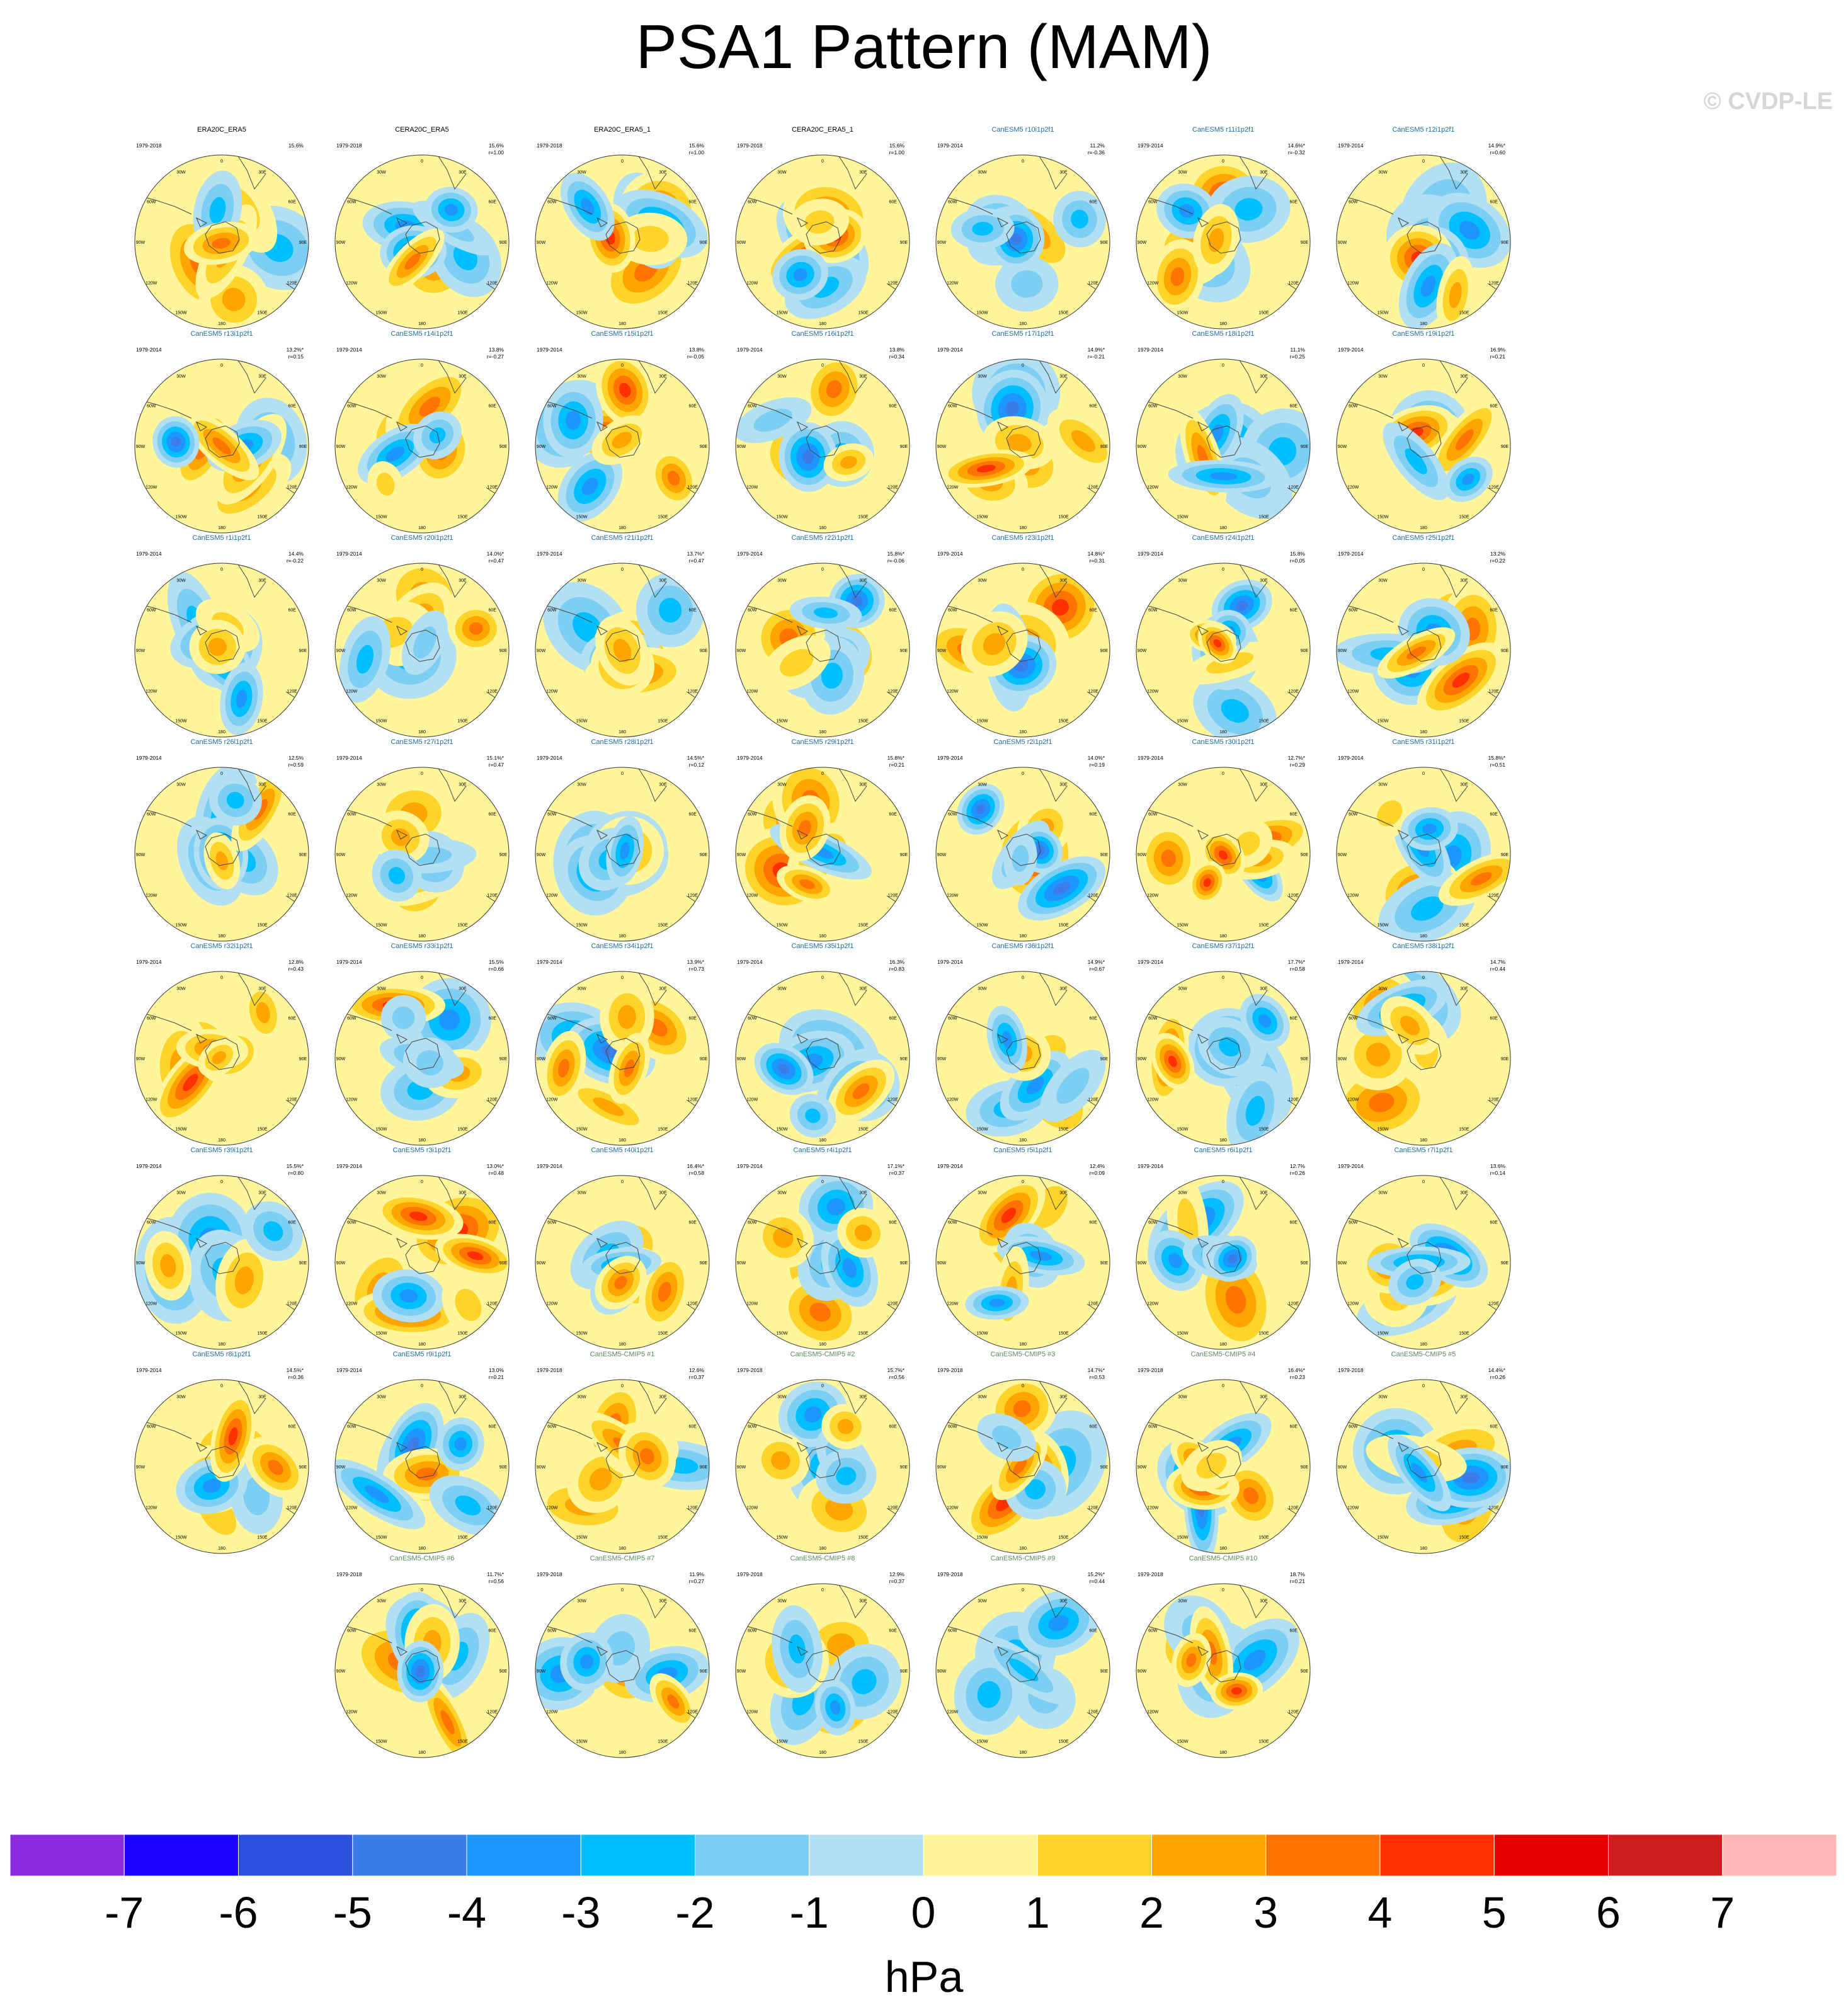 This screenshot has width=1848, height=2002. What do you see at coordinates (1097, 561) in the screenshot?
I see `panel-corr: r=0.31` at bounding box center [1097, 561].